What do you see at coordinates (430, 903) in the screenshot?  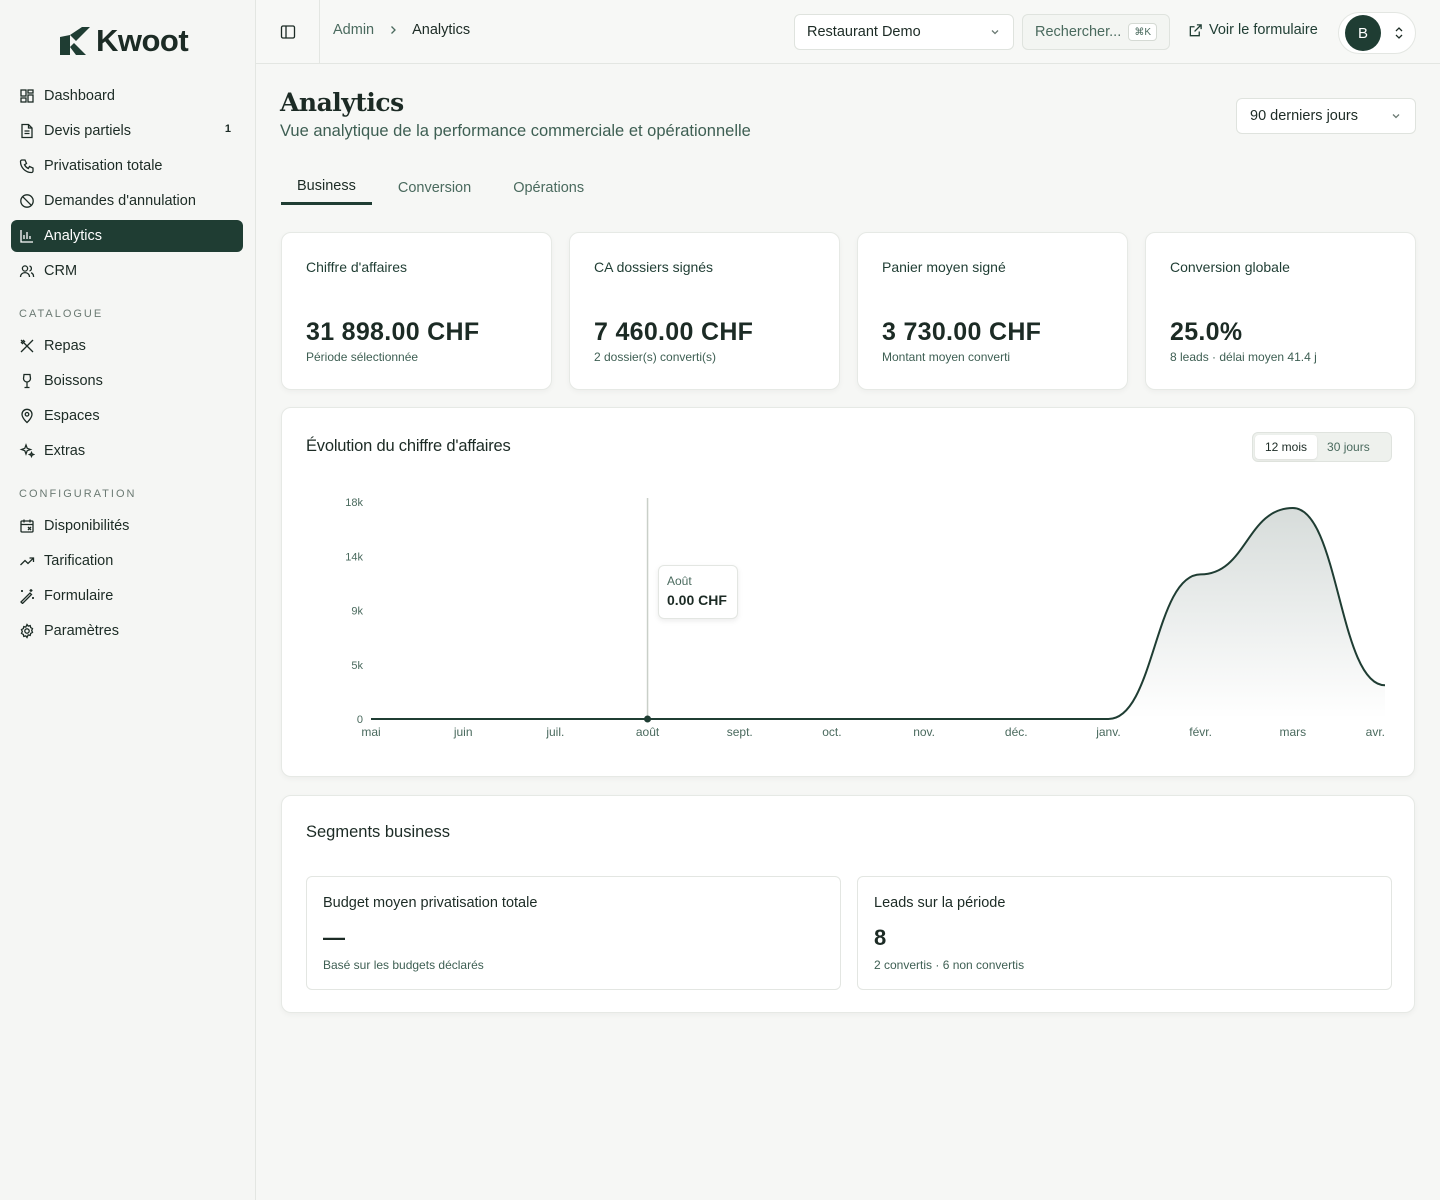 I see `segment-label: Budget moyen privatisation totale` at bounding box center [430, 903].